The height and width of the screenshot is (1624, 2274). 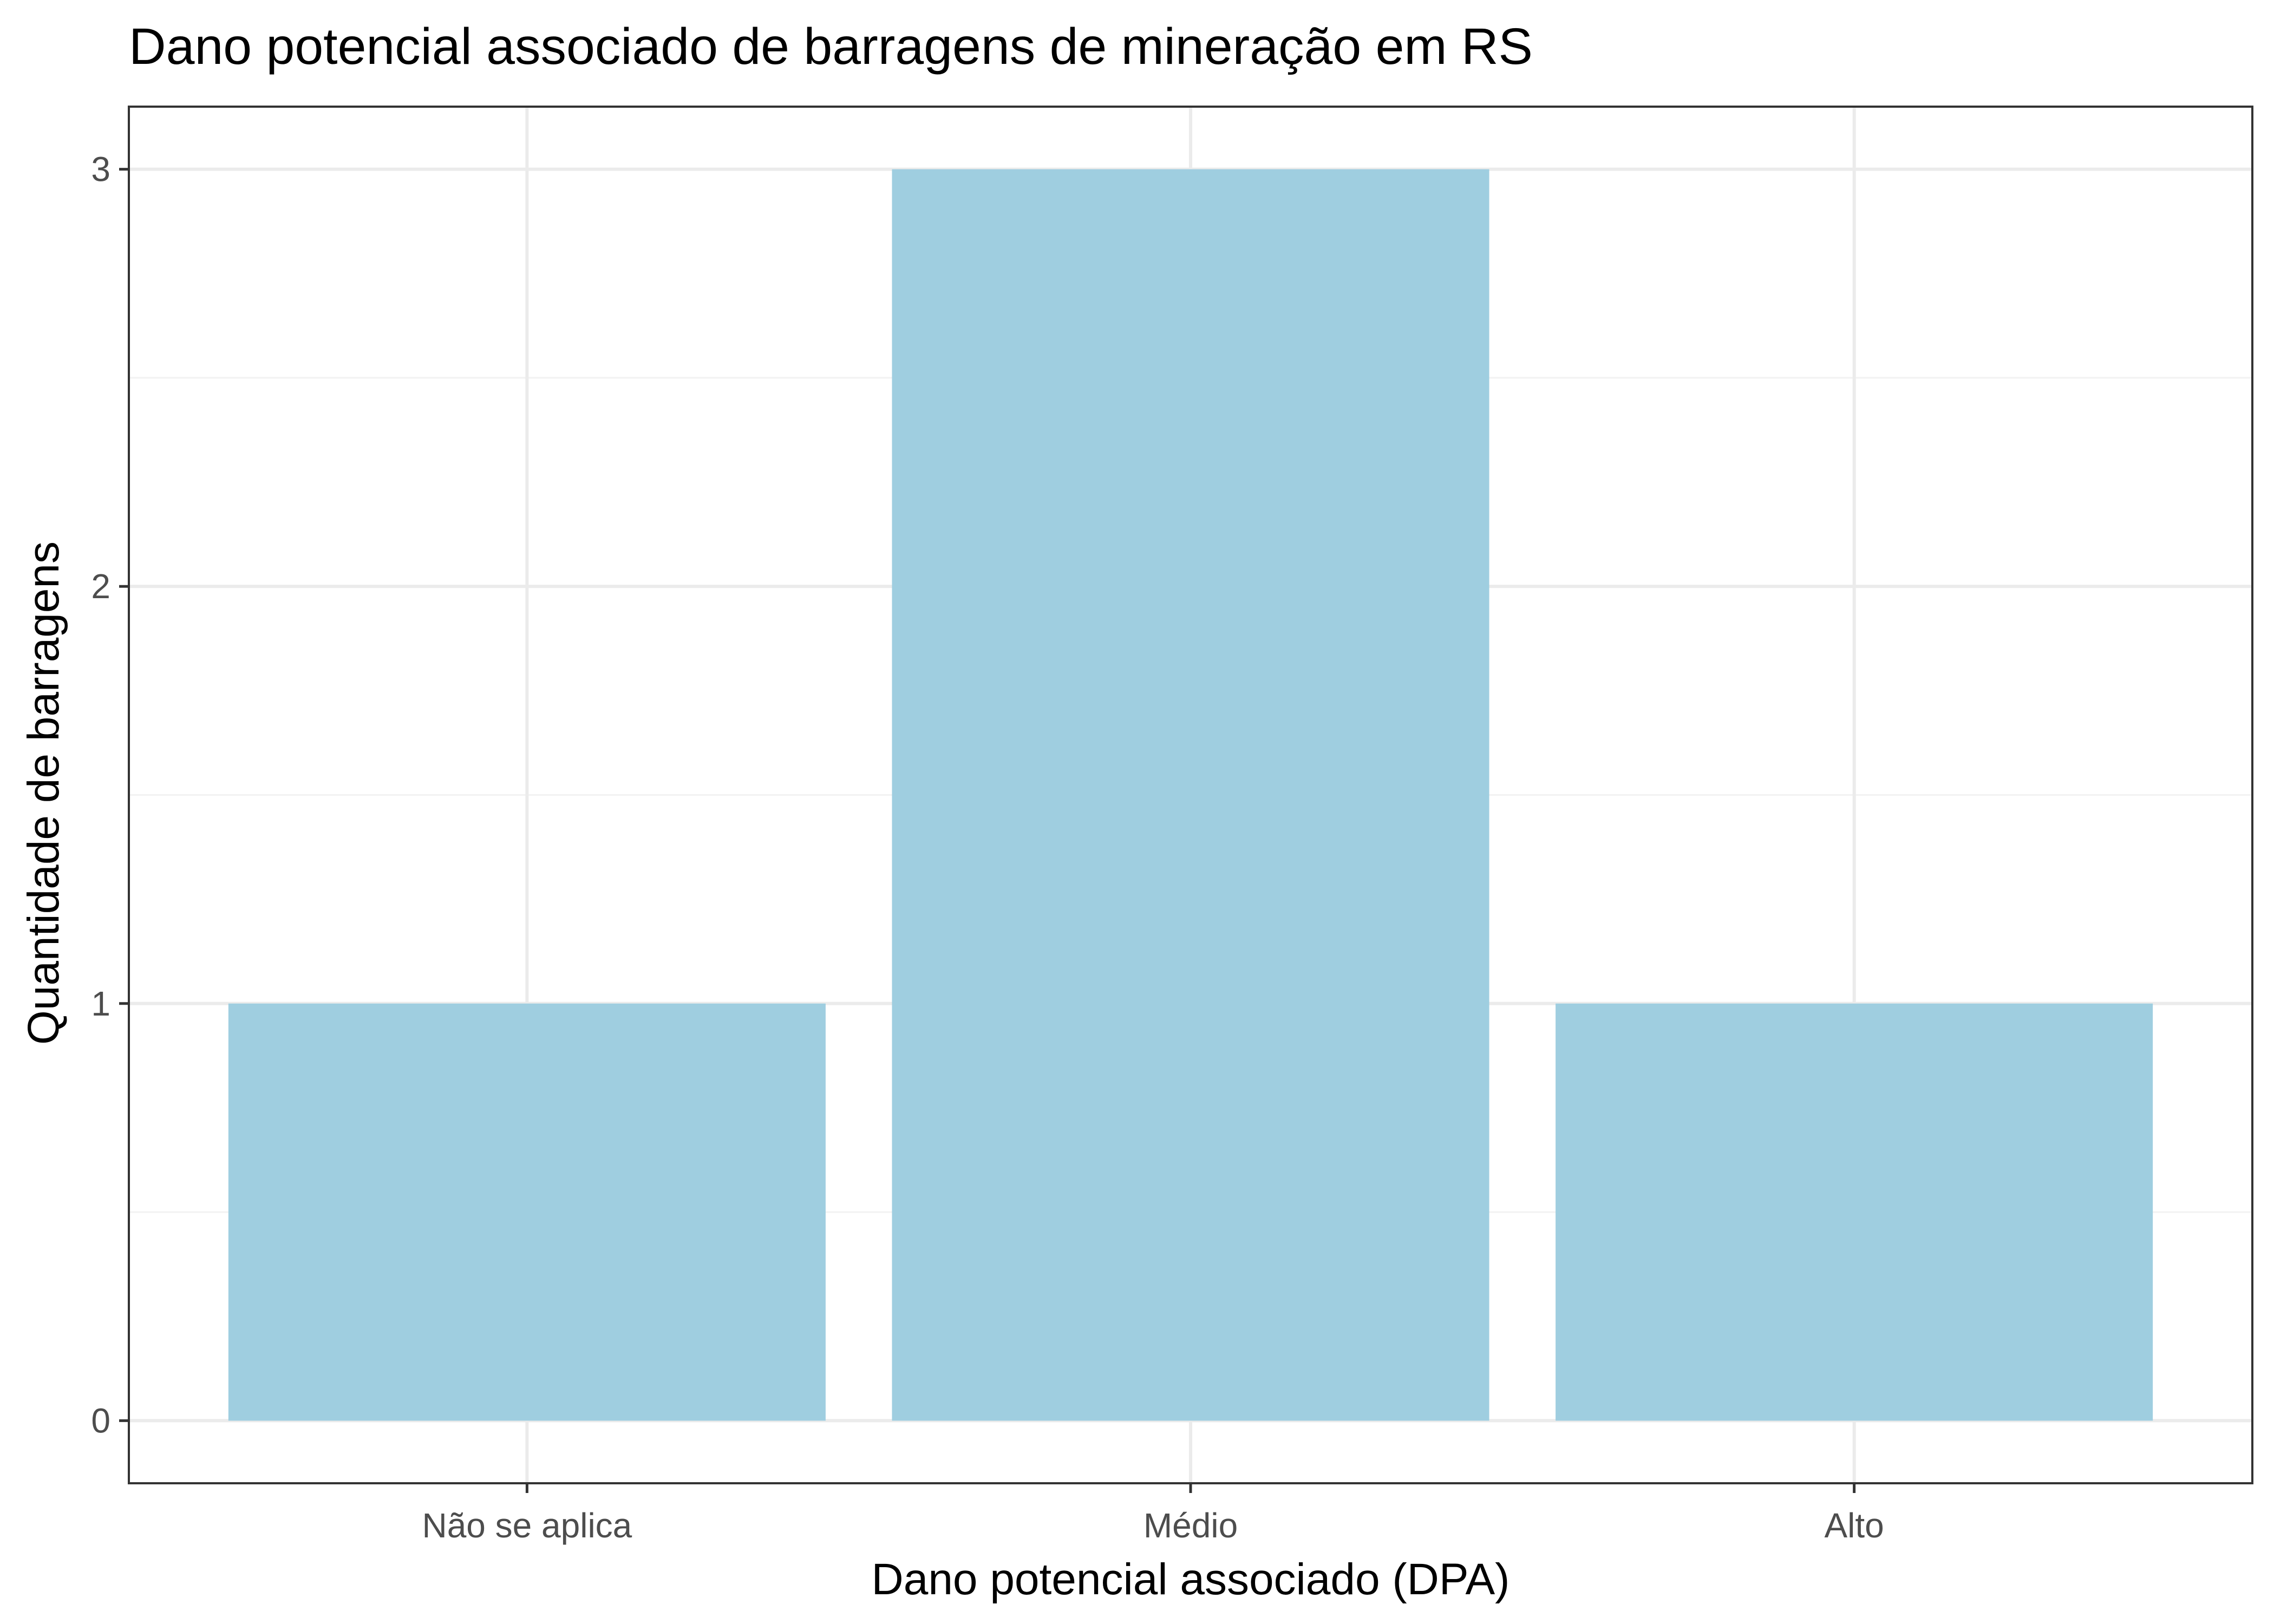 What do you see at coordinates (101, 587) in the screenshot?
I see `y-tick-label: 2` at bounding box center [101, 587].